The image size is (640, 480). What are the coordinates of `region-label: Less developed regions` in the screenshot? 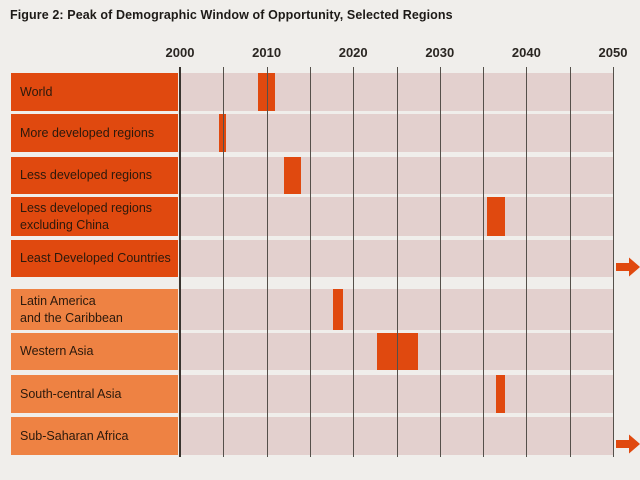 It's located at (94, 175).